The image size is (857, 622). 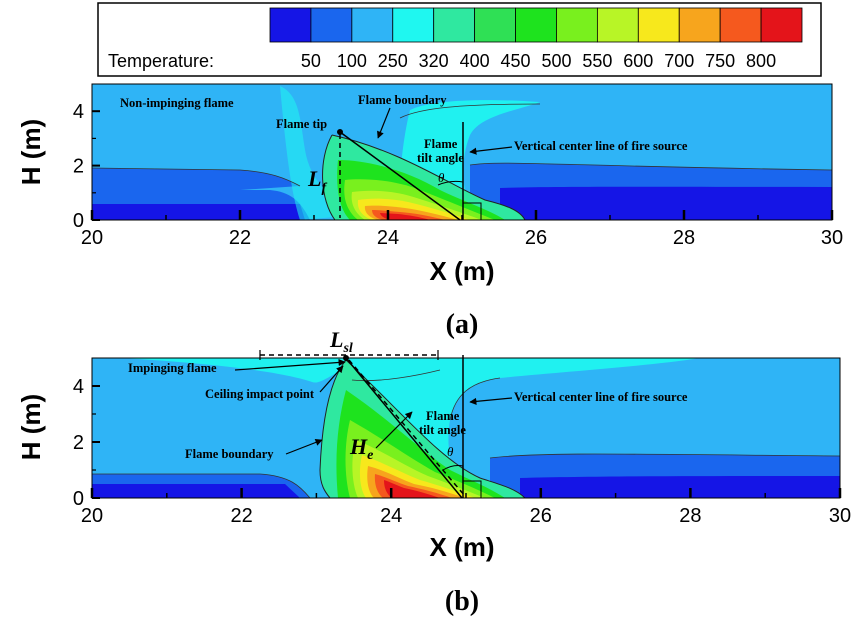 What do you see at coordinates (358, 446) in the screenshot?
I see `he-symbol-main: H` at bounding box center [358, 446].